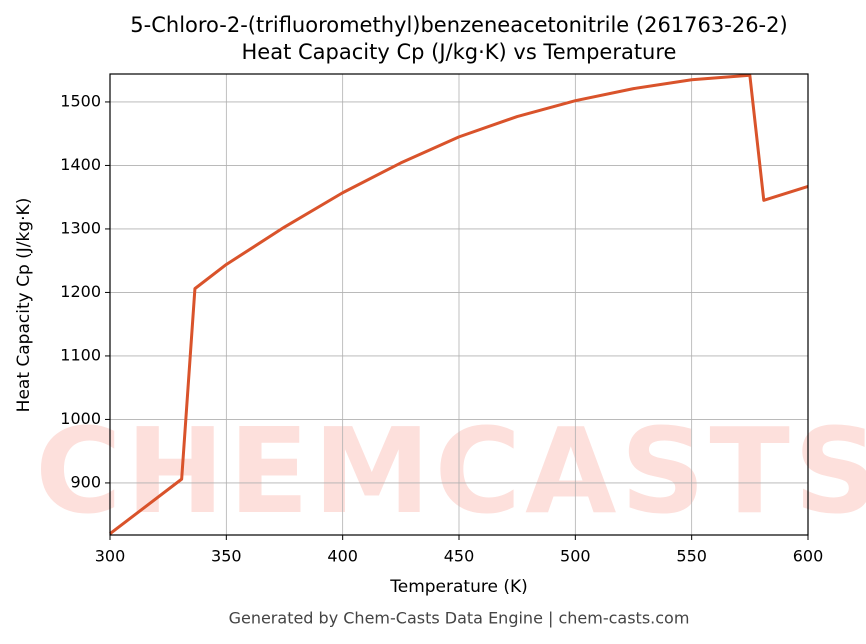 Image resolution: width=866 pixels, height=644 pixels. I want to click on x-tick-label: 550, so click(691, 556).